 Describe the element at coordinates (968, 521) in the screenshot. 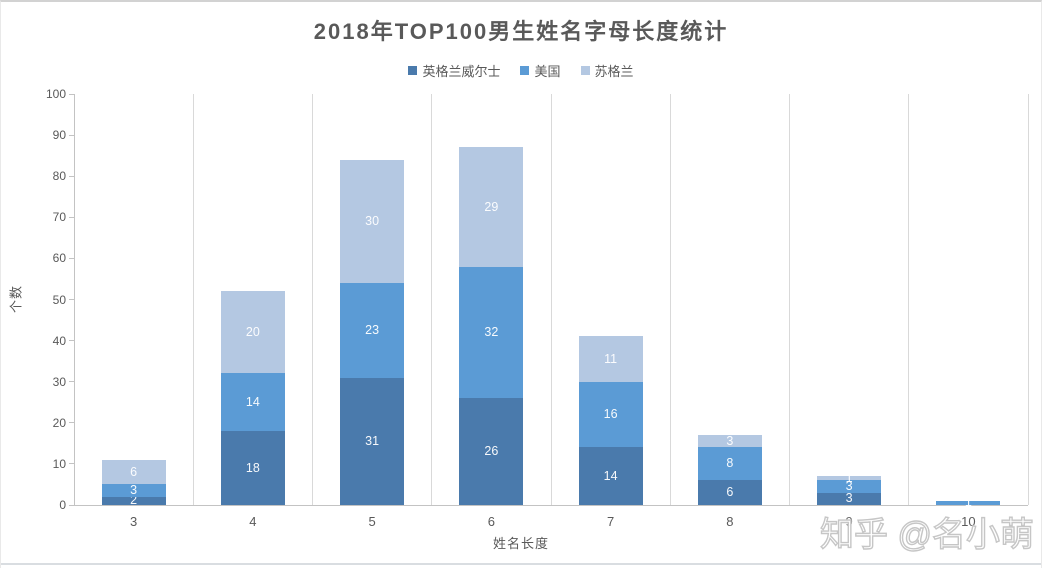

I see `x-category-label: 10` at that location.